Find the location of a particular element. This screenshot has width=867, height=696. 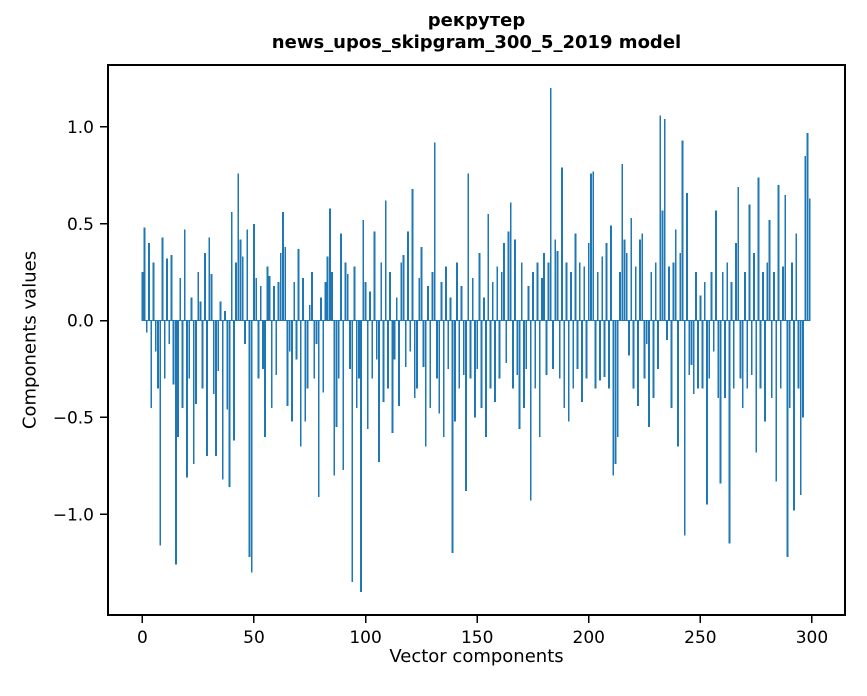

x-tick-label: 200 is located at coordinates (589, 638).